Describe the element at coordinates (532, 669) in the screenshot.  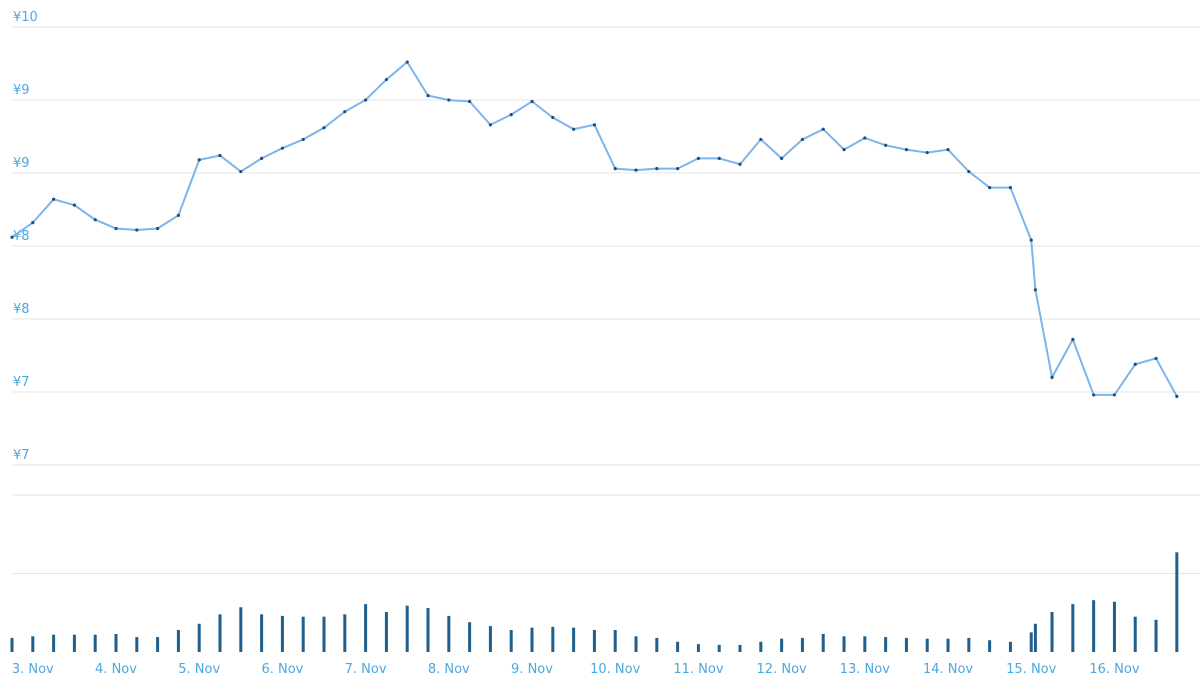
I see `x-tick-label: 9. Nov` at that location.